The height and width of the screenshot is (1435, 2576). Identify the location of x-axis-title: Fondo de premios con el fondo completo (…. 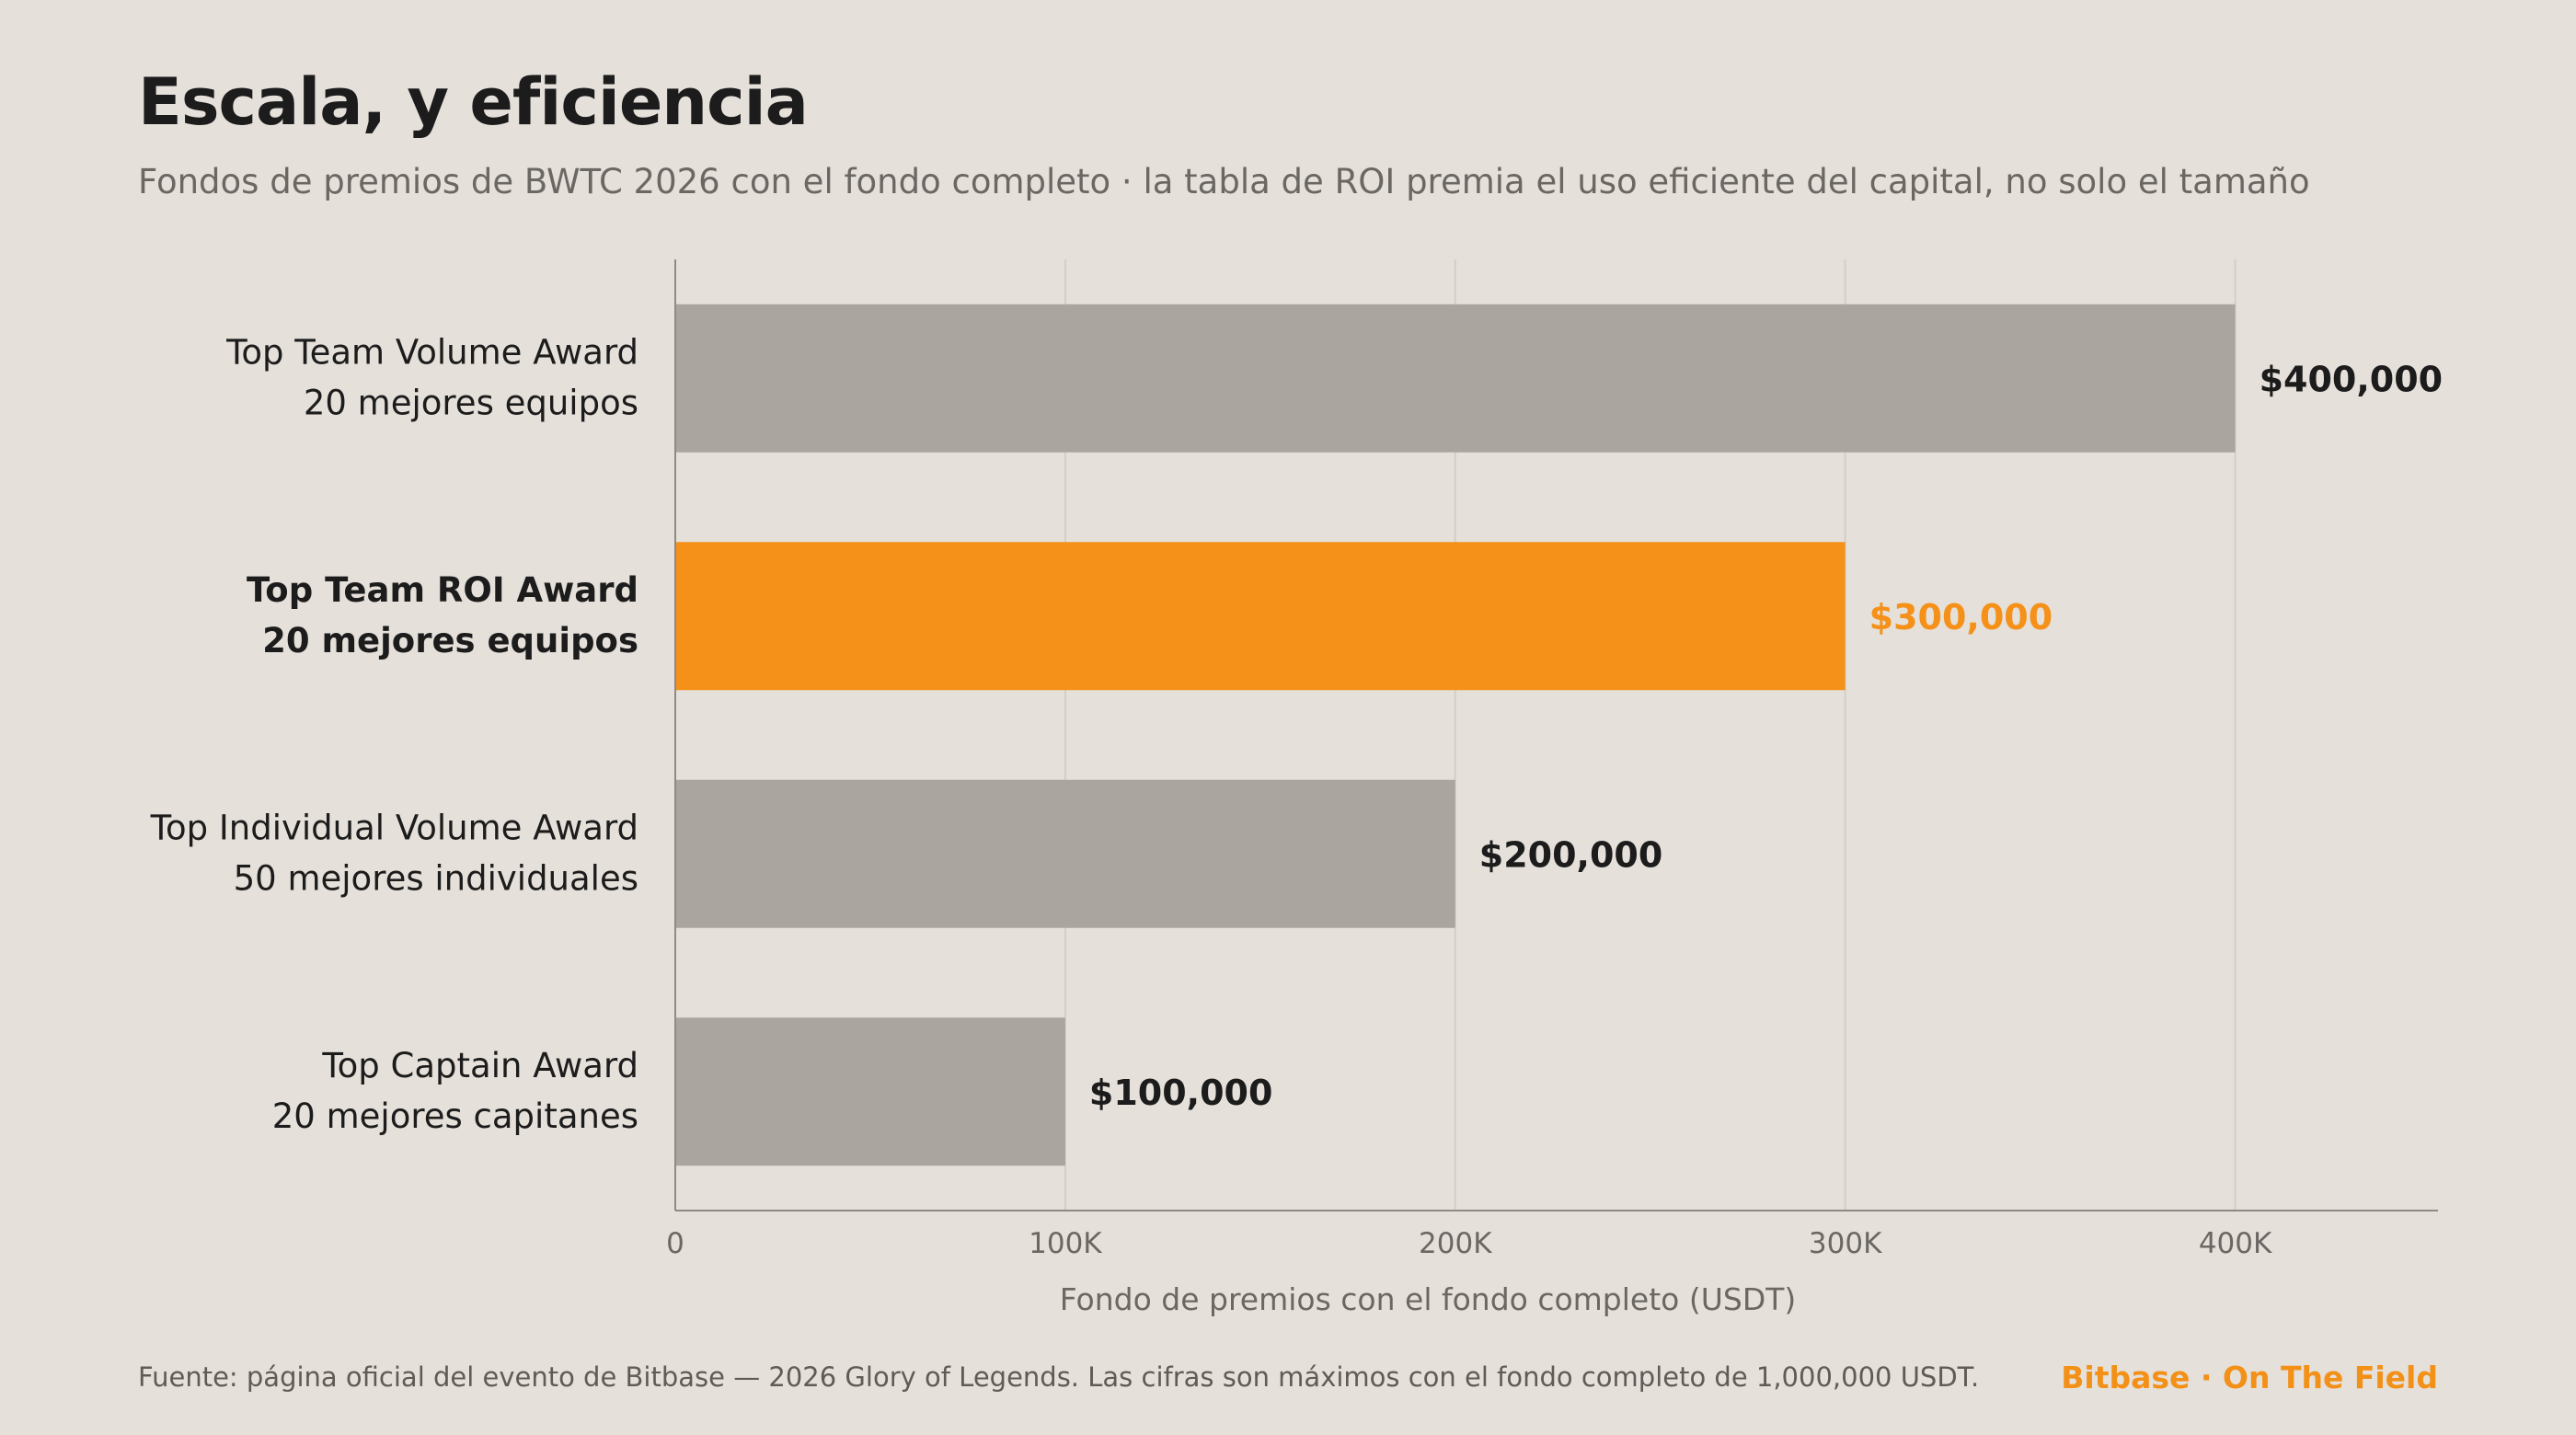
(1428, 1299).